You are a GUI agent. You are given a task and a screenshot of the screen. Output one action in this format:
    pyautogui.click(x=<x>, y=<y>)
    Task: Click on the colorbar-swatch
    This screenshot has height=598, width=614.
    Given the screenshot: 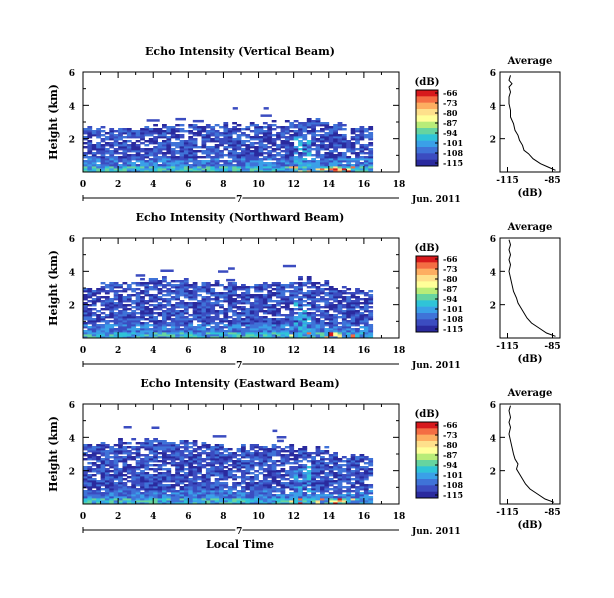 What is the action you would take?
    pyautogui.click(x=427, y=278)
    